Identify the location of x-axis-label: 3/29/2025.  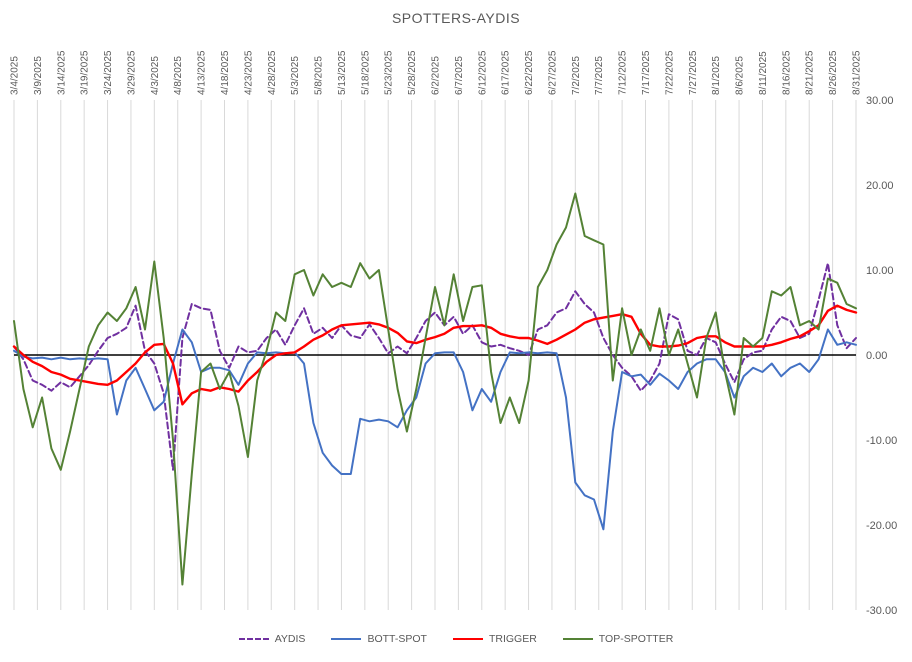
(131, 72).